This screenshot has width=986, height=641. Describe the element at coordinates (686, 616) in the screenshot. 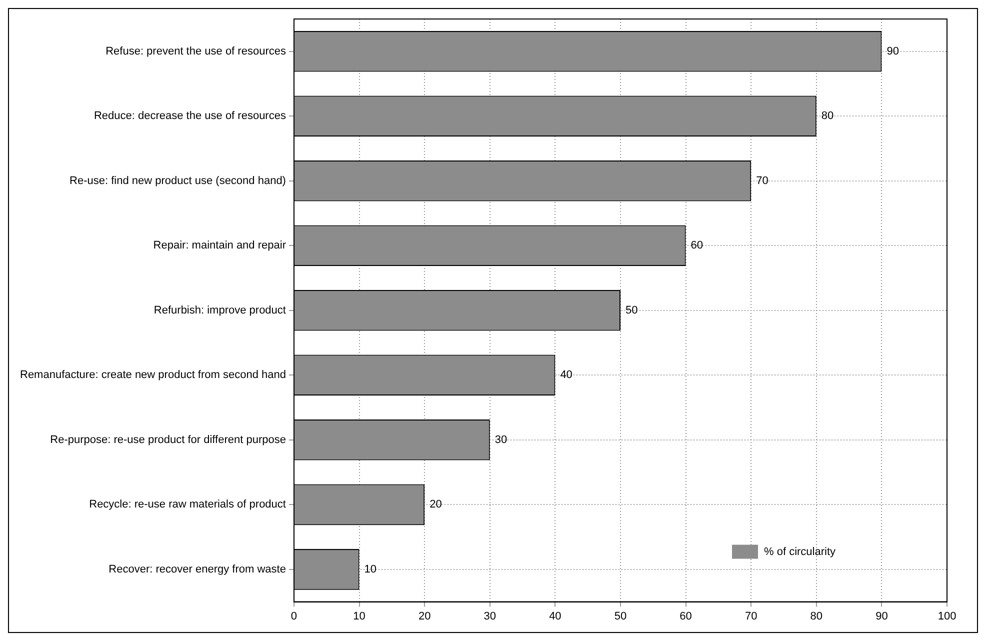

I see `x-tick-label: 60` at that location.